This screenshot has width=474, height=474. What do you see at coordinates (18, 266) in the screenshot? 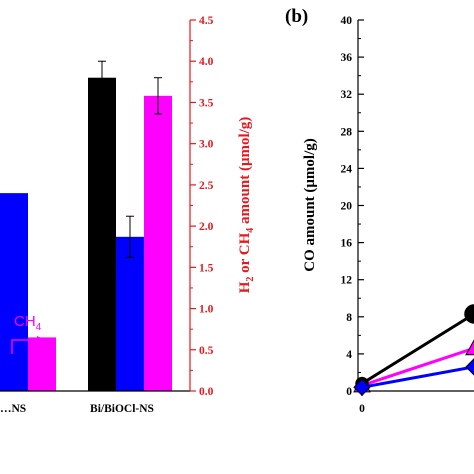
I see `h2-arrow-head` at bounding box center [18, 266].